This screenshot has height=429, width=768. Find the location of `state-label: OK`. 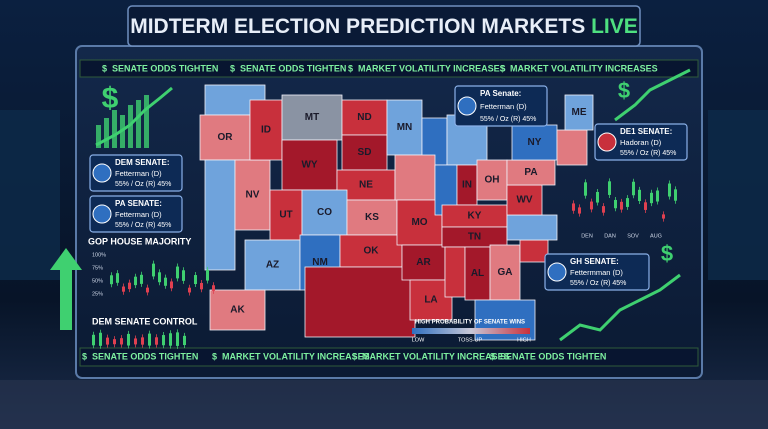

state-label: OK is located at coordinates (372, 251).